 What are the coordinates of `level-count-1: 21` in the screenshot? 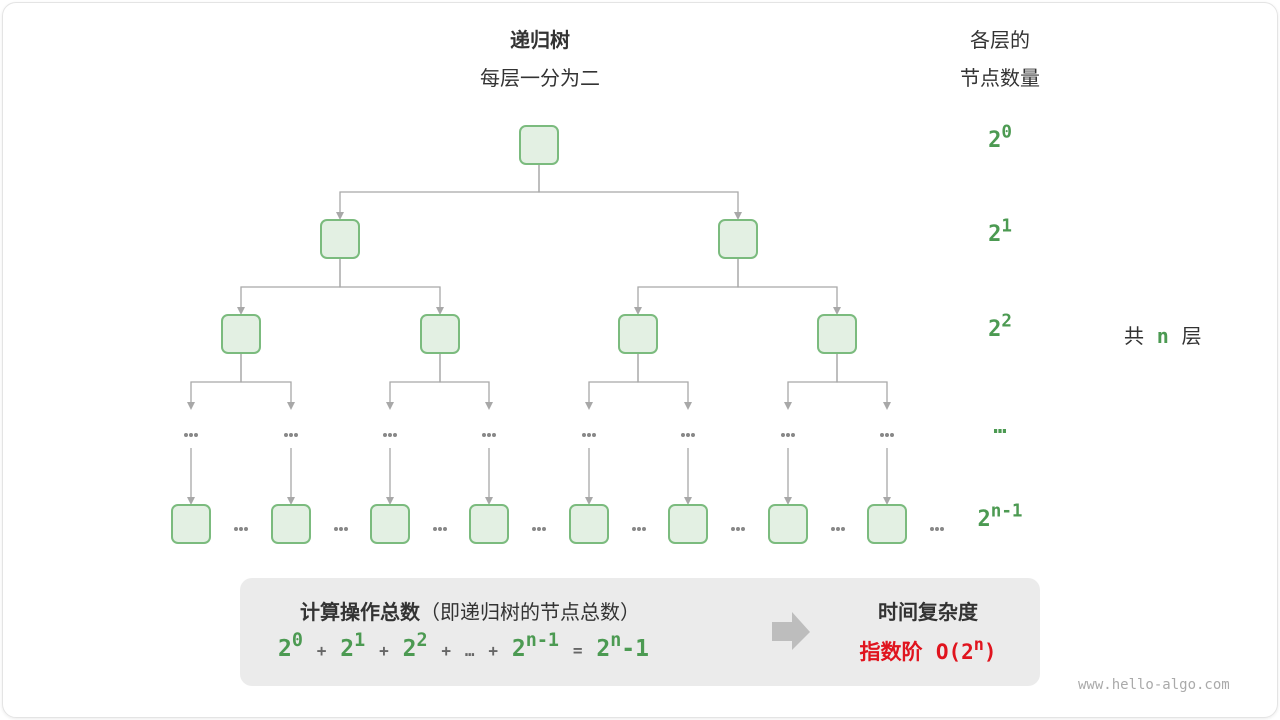 It's located at (1000, 231).